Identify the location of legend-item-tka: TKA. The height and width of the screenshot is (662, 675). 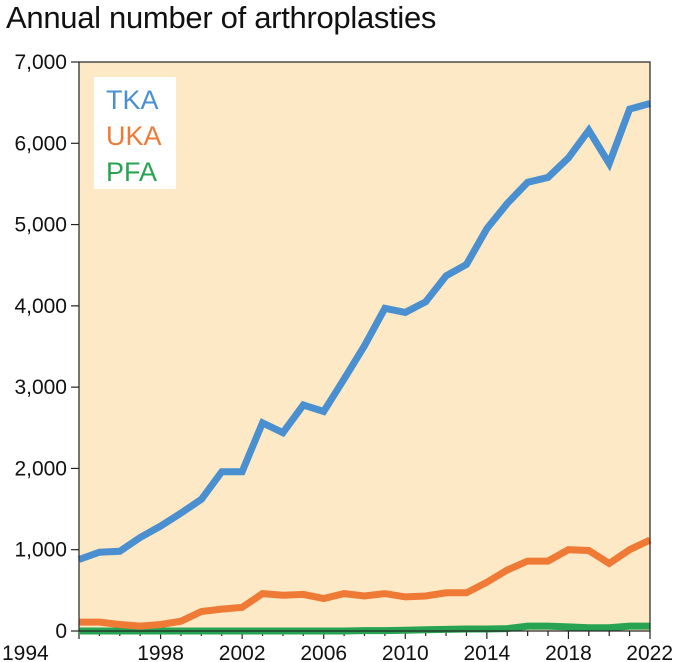
(132, 100).